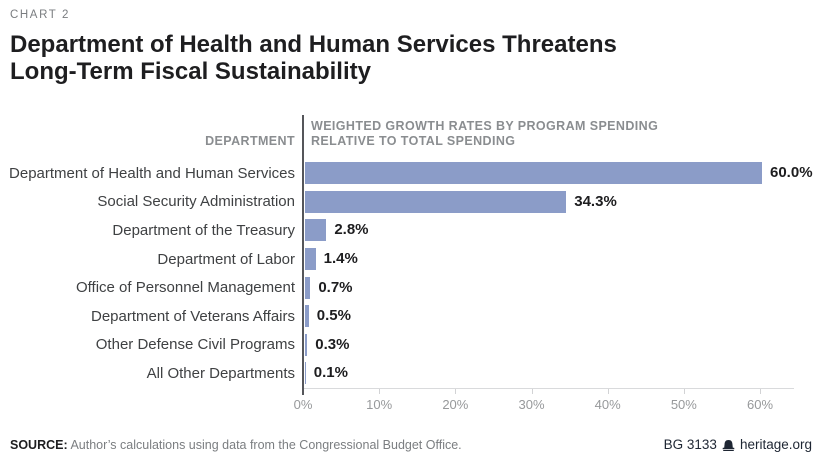 The width and height of the screenshot is (825, 461). What do you see at coordinates (303, 251) in the screenshot?
I see `y-axis-line` at bounding box center [303, 251].